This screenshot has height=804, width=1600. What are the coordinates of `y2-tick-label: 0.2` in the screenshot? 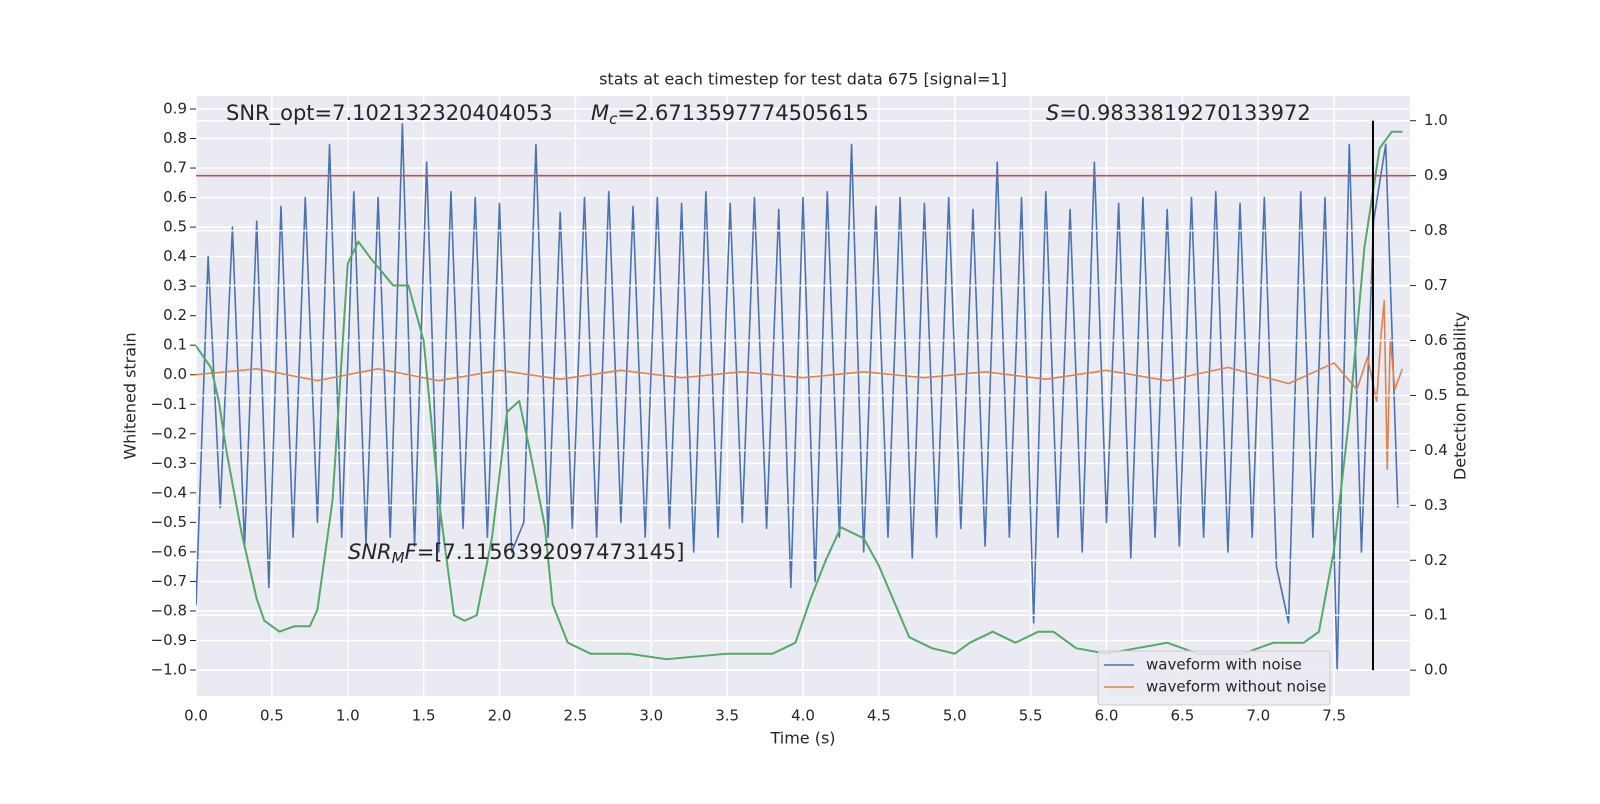 It's located at (1436, 560).